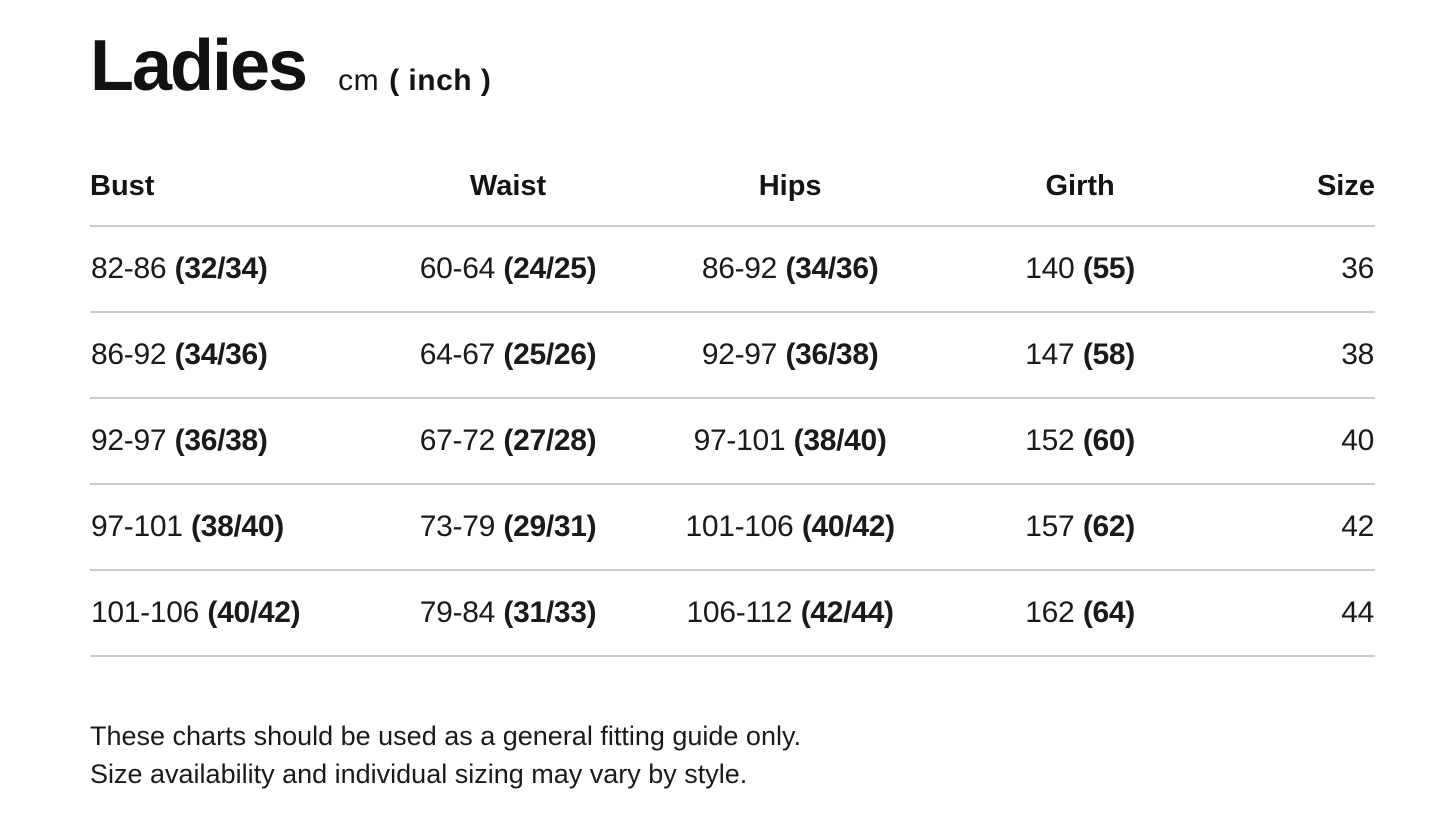  I want to click on hips-cm-value: 106-112, so click(739, 612).